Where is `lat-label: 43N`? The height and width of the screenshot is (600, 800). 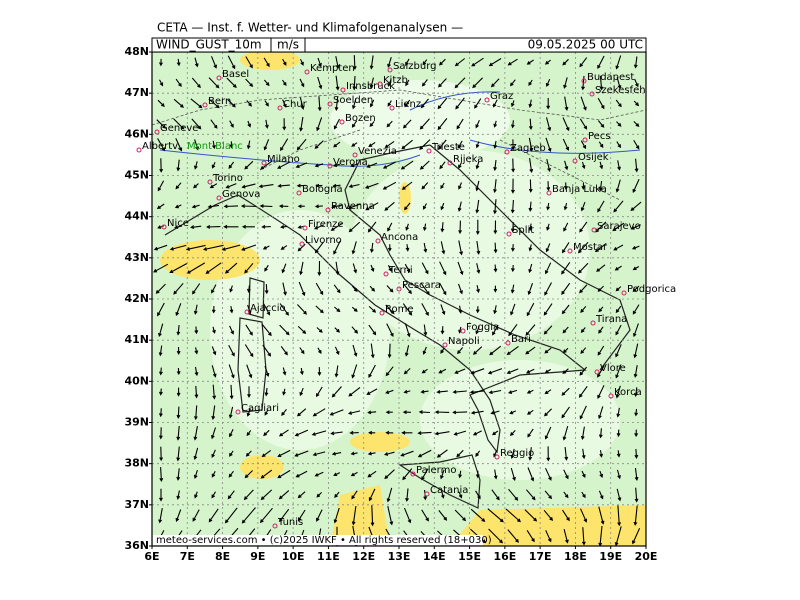 lat-label: 43N is located at coordinates (136, 257).